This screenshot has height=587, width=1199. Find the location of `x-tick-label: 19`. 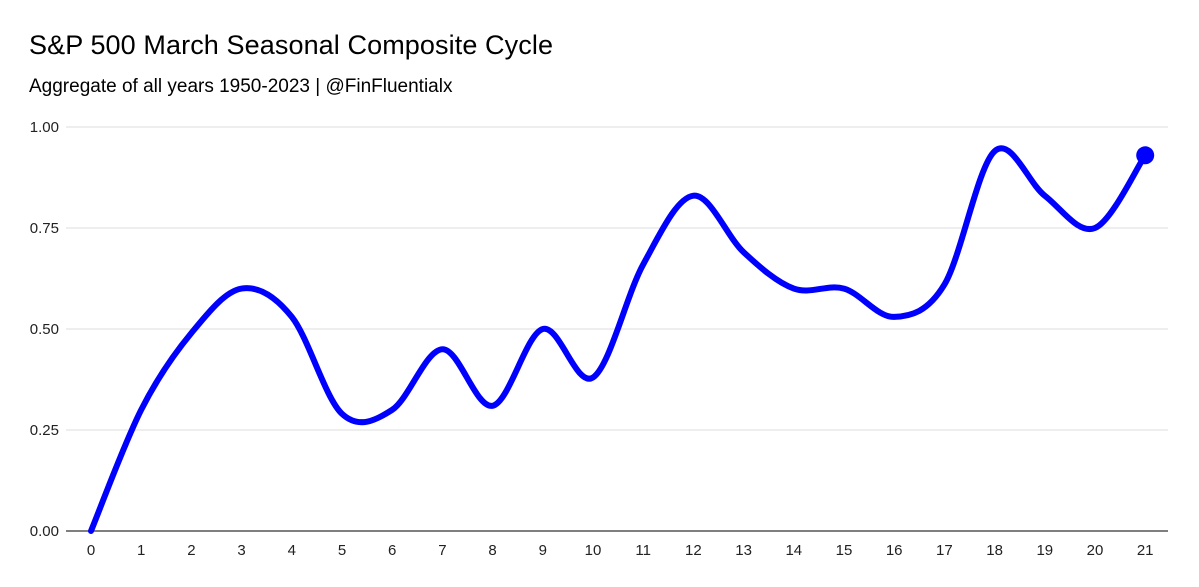

x-tick-label: 19 is located at coordinates (1044, 550).